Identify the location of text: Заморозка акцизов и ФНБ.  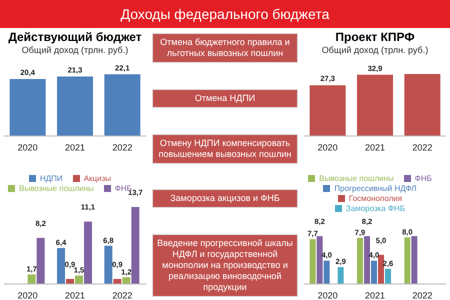
(225, 198).